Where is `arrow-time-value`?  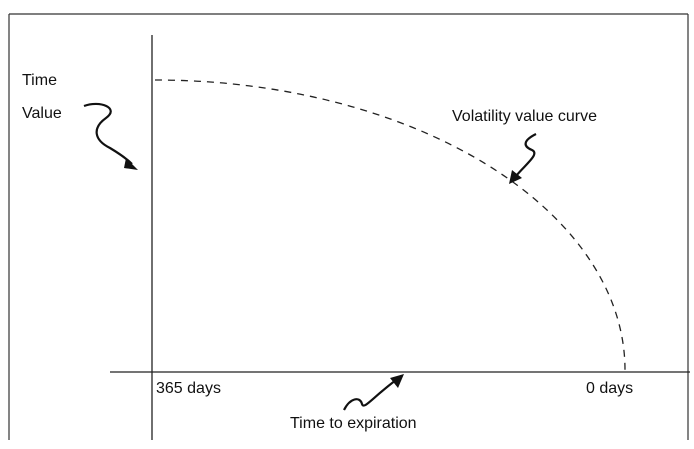
arrow-time-value is located at coordinates (108, 133).